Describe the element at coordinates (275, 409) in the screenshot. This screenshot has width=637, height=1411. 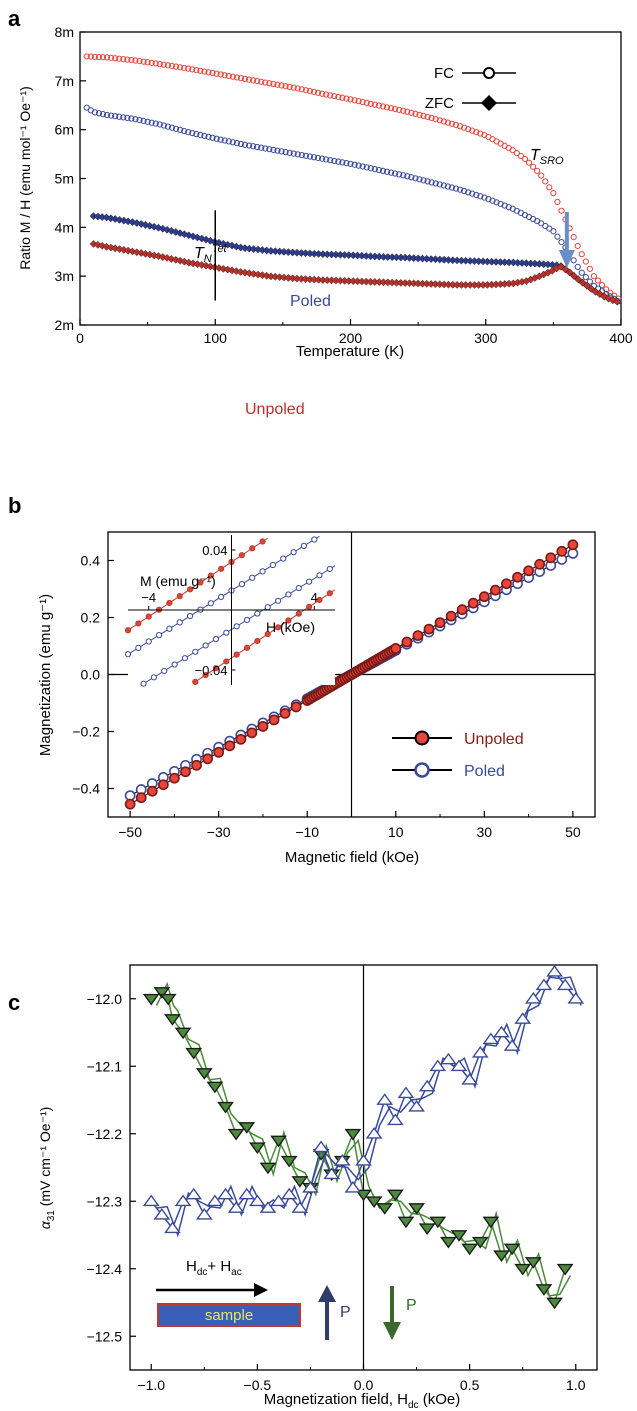
I see `unpoled-curve-label: Unpoled` at that location.